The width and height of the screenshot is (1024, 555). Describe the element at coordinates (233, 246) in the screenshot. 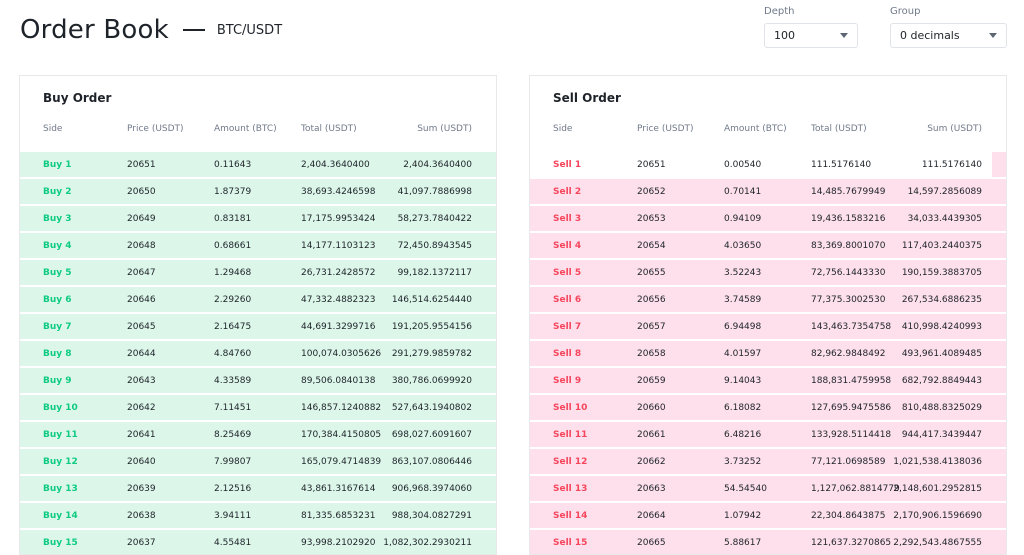

I see `row-amount: 0.68661` at that location.